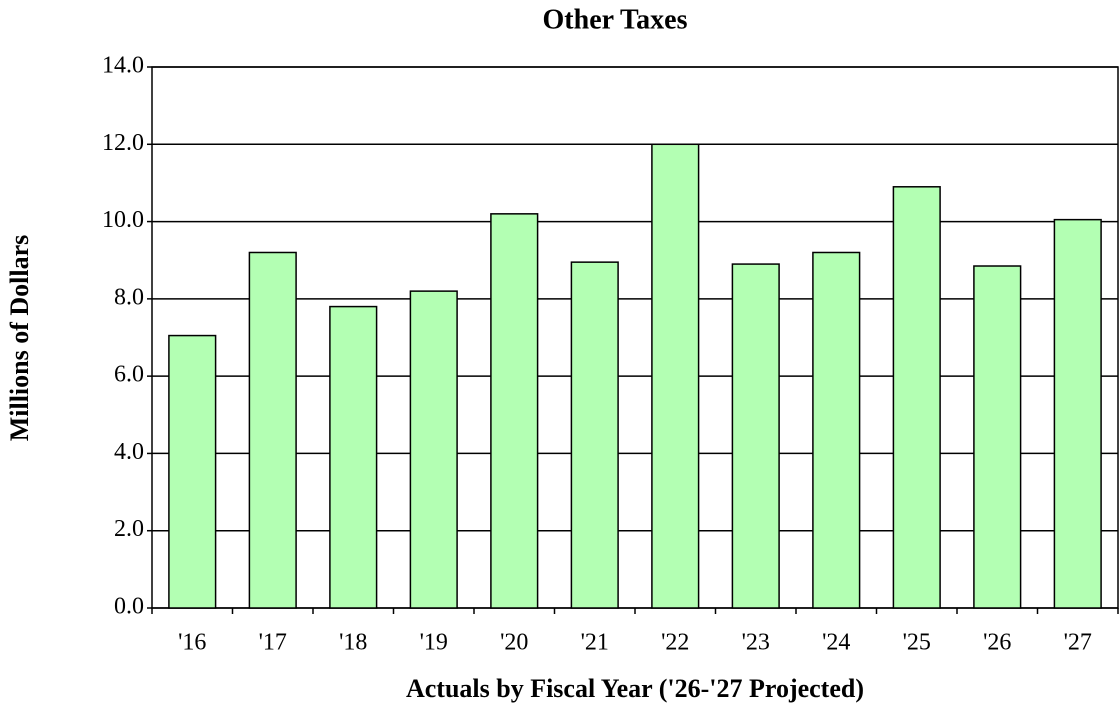  Describe the element at coordinates (192, 643) in the screenshot. I see `x-tick-label: '16` at that location.